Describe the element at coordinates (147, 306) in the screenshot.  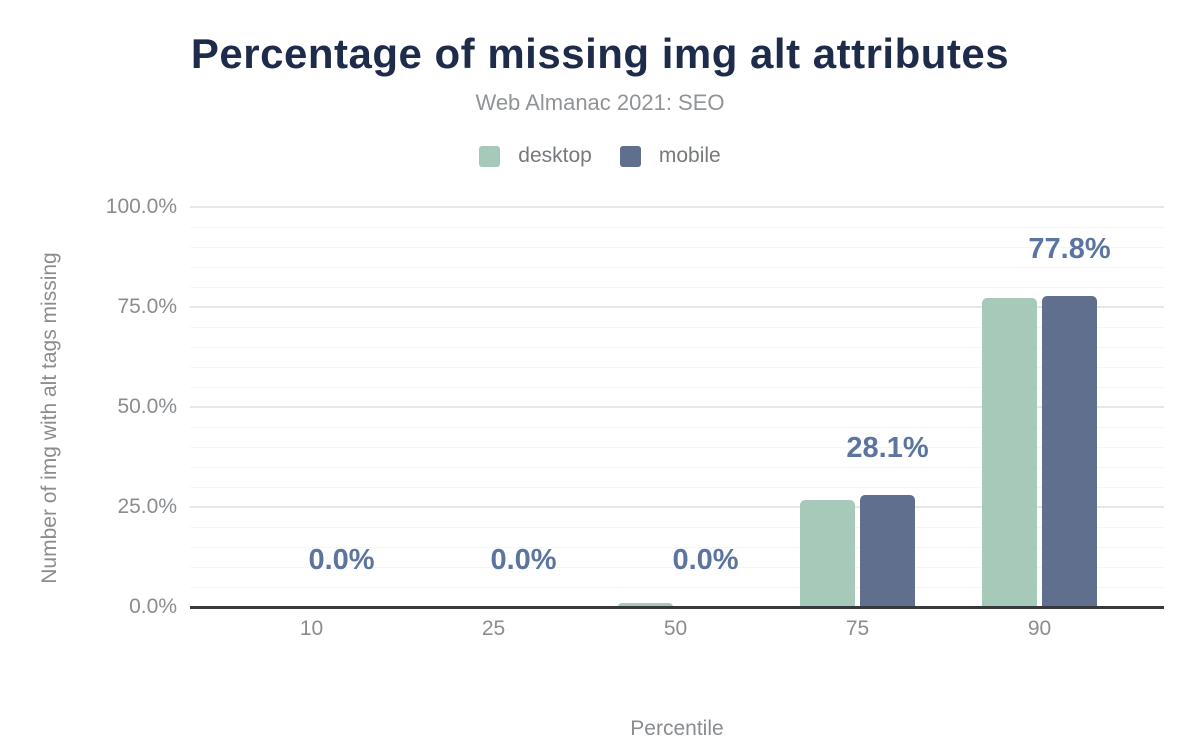
I see `y-tick-label: 75.0%` at that location.